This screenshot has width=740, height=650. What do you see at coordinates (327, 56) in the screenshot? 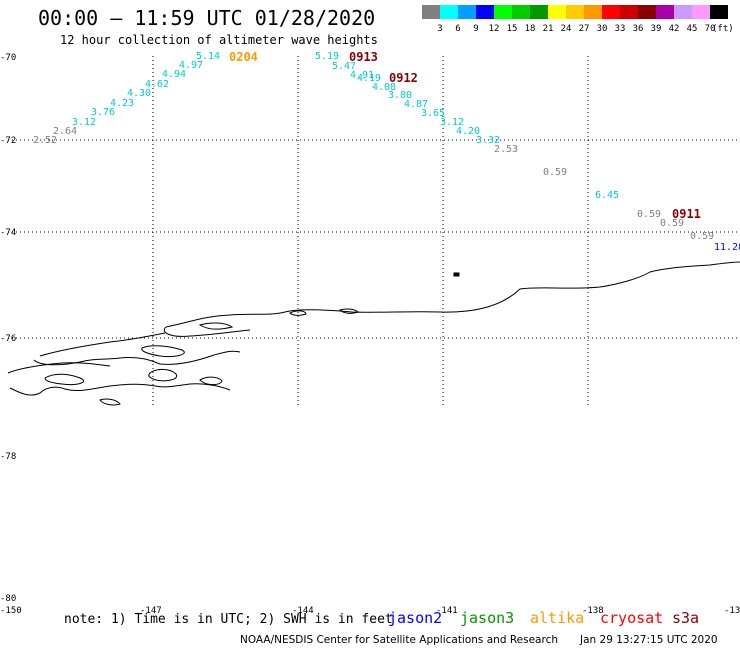
I see `wave-height-value: 5.19` at bounding box center [327, 56].